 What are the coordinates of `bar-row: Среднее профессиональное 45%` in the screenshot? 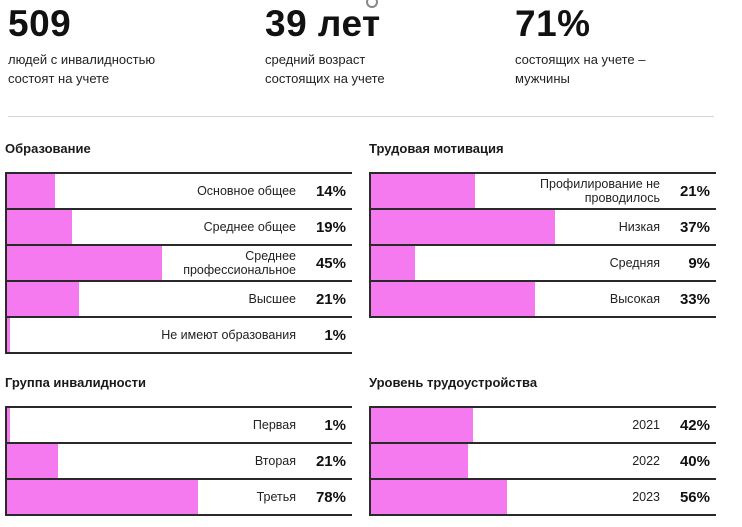 It's located at (179, 262).